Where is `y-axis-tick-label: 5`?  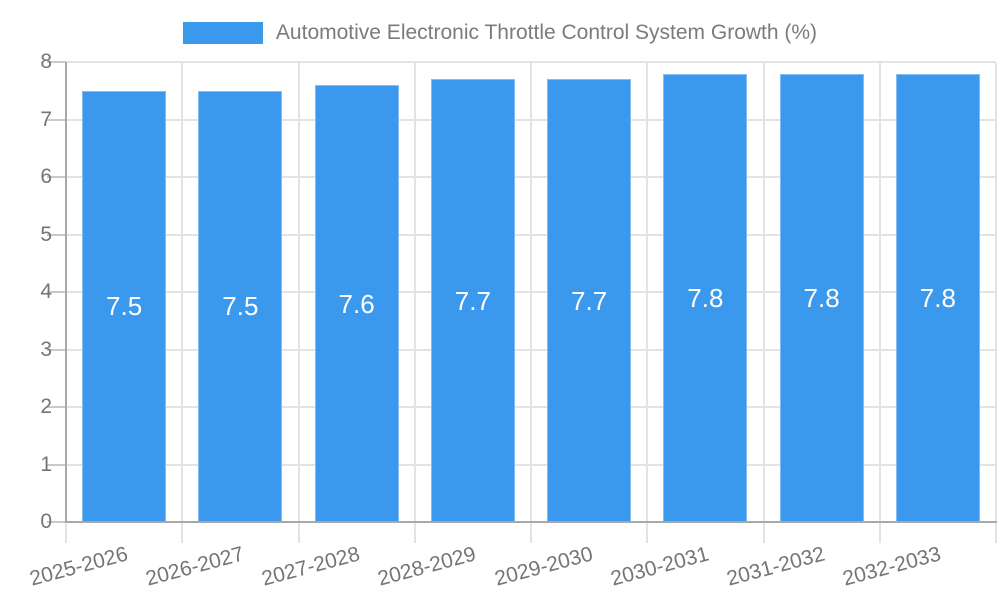
y-axis-tick-label: 5 is located at coordinates (46, 234).